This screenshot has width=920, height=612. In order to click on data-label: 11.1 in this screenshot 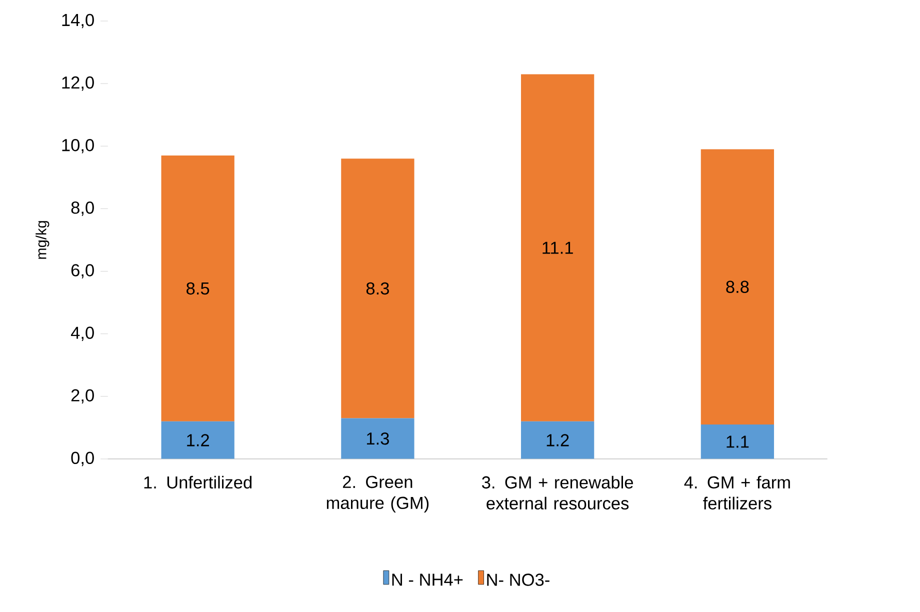, I will do `click(557, 248)`.